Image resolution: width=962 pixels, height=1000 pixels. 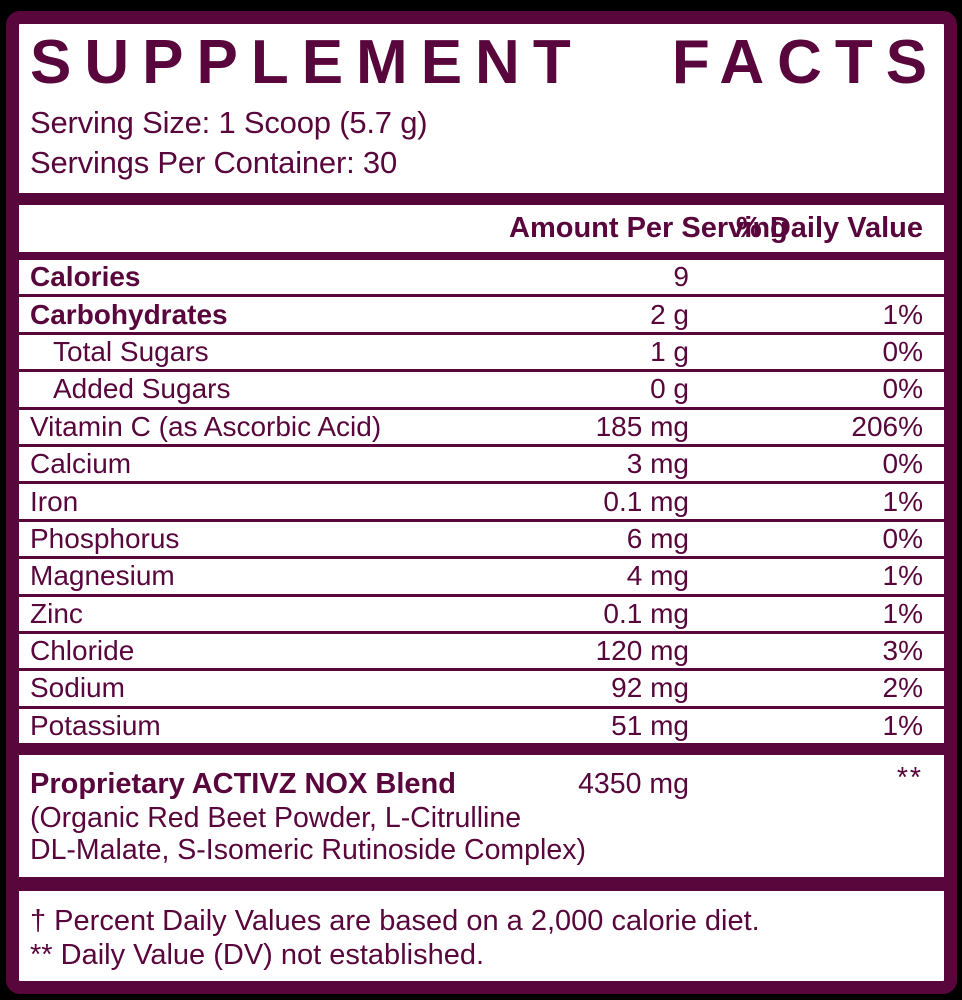 What do you see at coordinates (481, 277) in the screenshot?
I see `table-row: Calories 9` at bounding box center [481, 277].